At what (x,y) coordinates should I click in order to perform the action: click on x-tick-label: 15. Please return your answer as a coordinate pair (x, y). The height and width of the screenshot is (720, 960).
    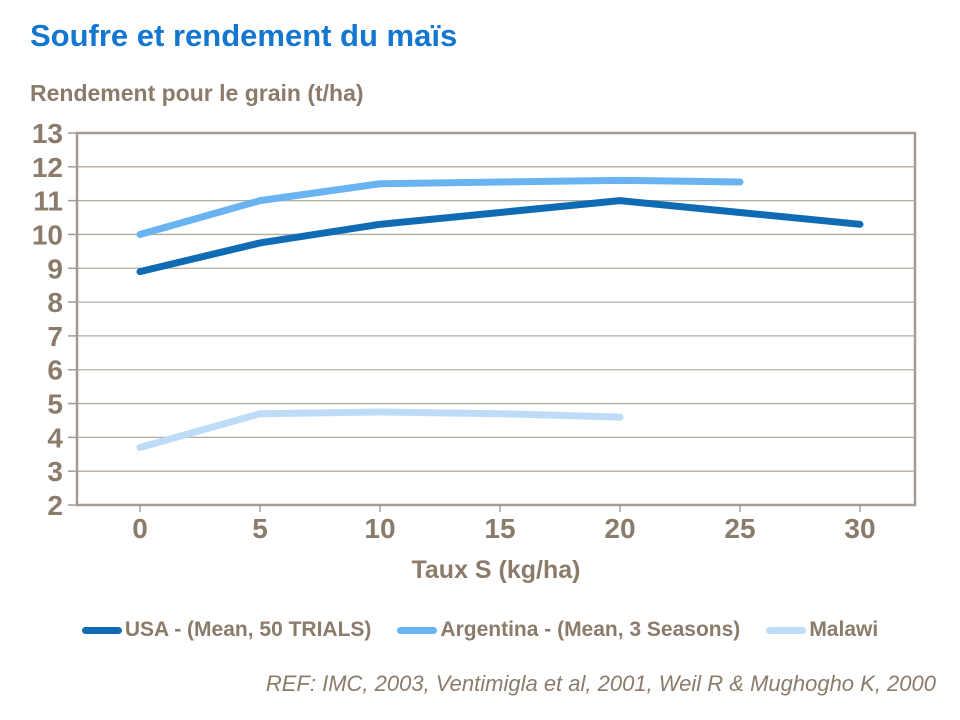
    Looking at the image, I should click on (499, 528).